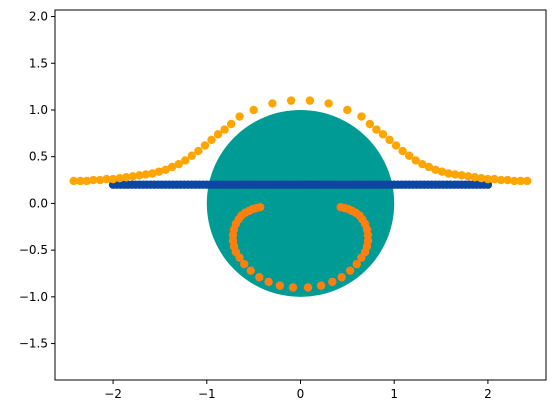 The height and width of the screenshot is (413, 559). Describe the element at coordinates (33, 250) in the screenshot. I see `y-tick-label: −0.5` at that location.